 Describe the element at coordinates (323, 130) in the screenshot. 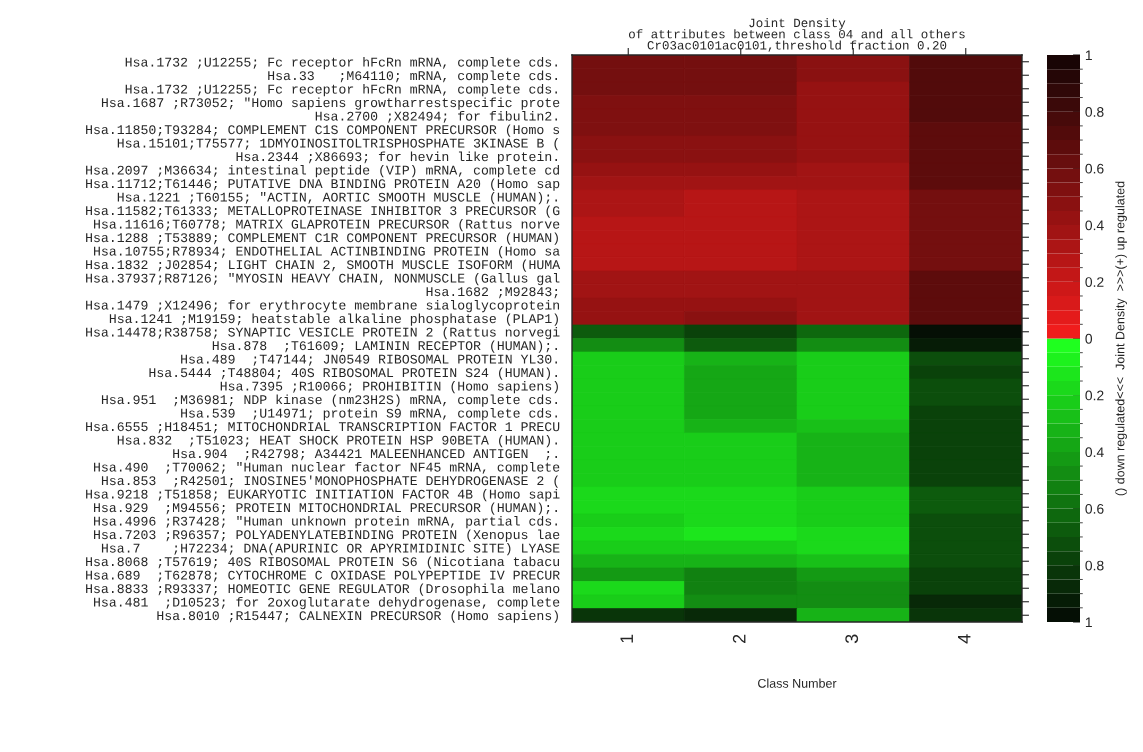

I see `y-tick-label: Hsa.11850;T93284; COMPLEMENT C1S COMPONENT PRECURSOR (Homo s` at that location.